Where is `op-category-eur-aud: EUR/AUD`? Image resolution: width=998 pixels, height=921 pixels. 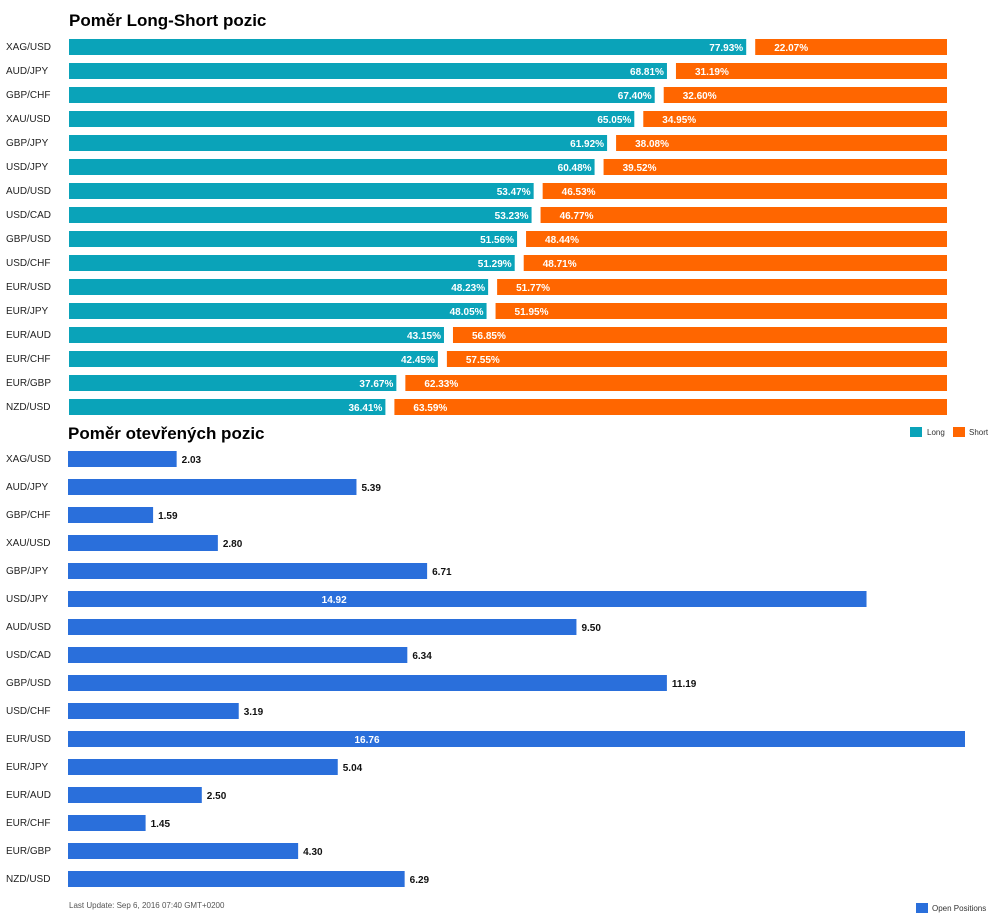
op-category-eur-aud: EUR/AUD is located at coordinates (28, 795).